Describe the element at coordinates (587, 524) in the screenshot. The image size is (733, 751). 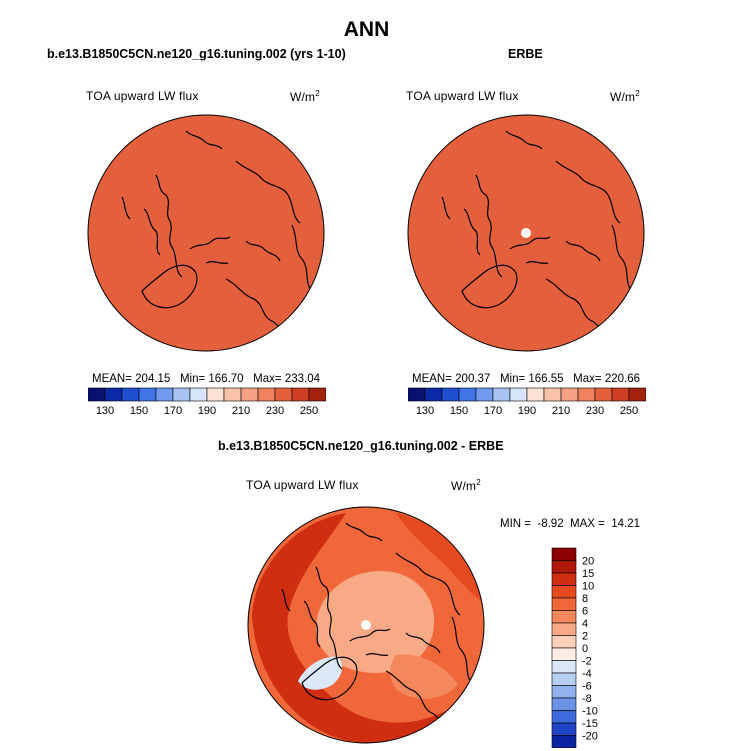
I see `panel-3-max-label: MAX =` at that location.